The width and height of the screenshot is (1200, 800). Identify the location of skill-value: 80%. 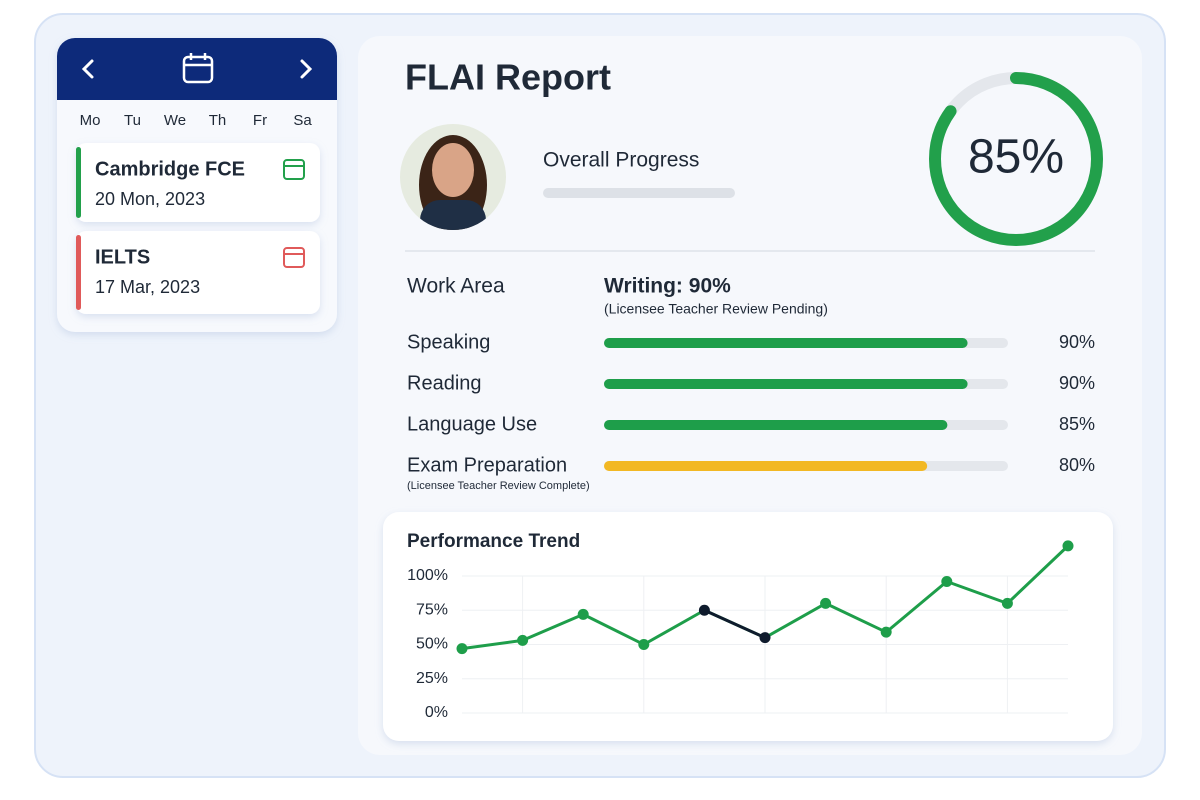
(1077, 465).